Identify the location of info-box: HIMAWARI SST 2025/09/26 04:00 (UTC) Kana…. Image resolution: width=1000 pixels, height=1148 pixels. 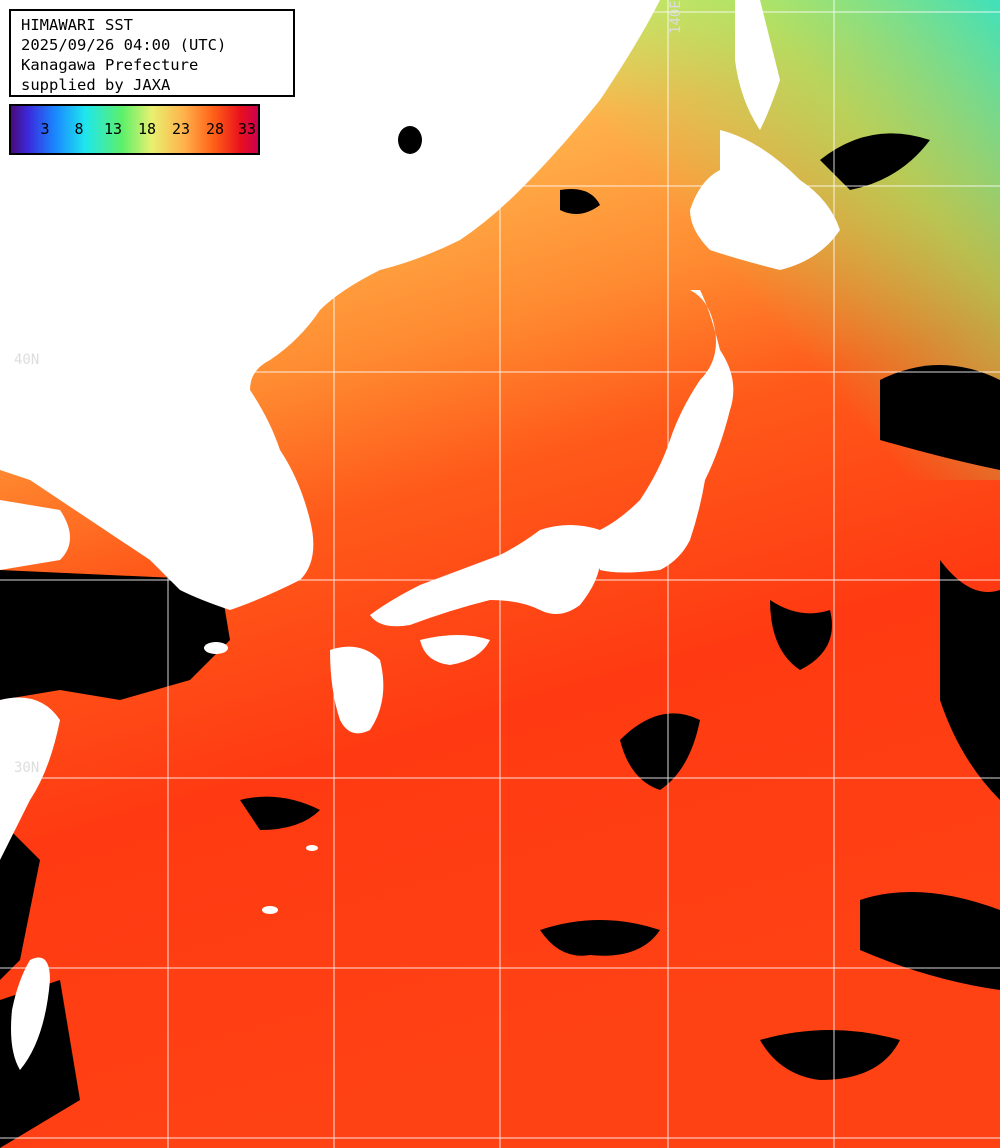
(152, 53).